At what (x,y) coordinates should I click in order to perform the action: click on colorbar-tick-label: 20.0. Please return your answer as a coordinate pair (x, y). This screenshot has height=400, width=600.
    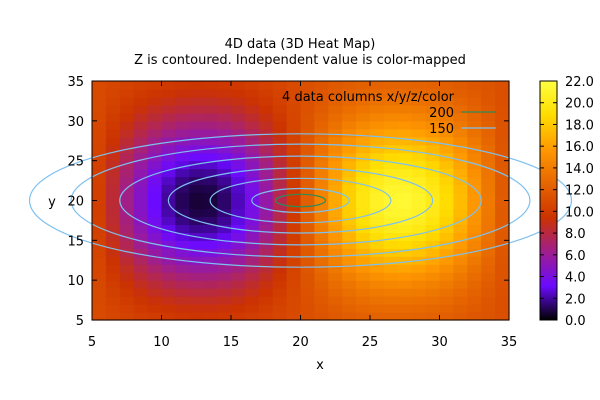
    Looking at the image, I should click on (579, 104).